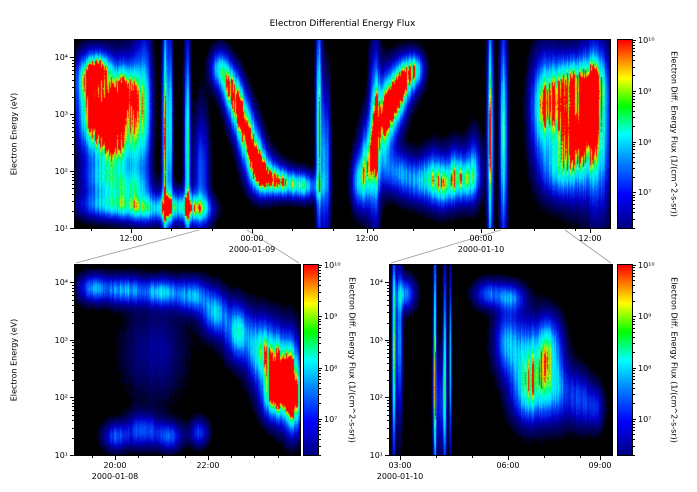  Describe the element at coordinates (61, 114) in the screenshot. I see `y-tick-label: 10³` at that location.